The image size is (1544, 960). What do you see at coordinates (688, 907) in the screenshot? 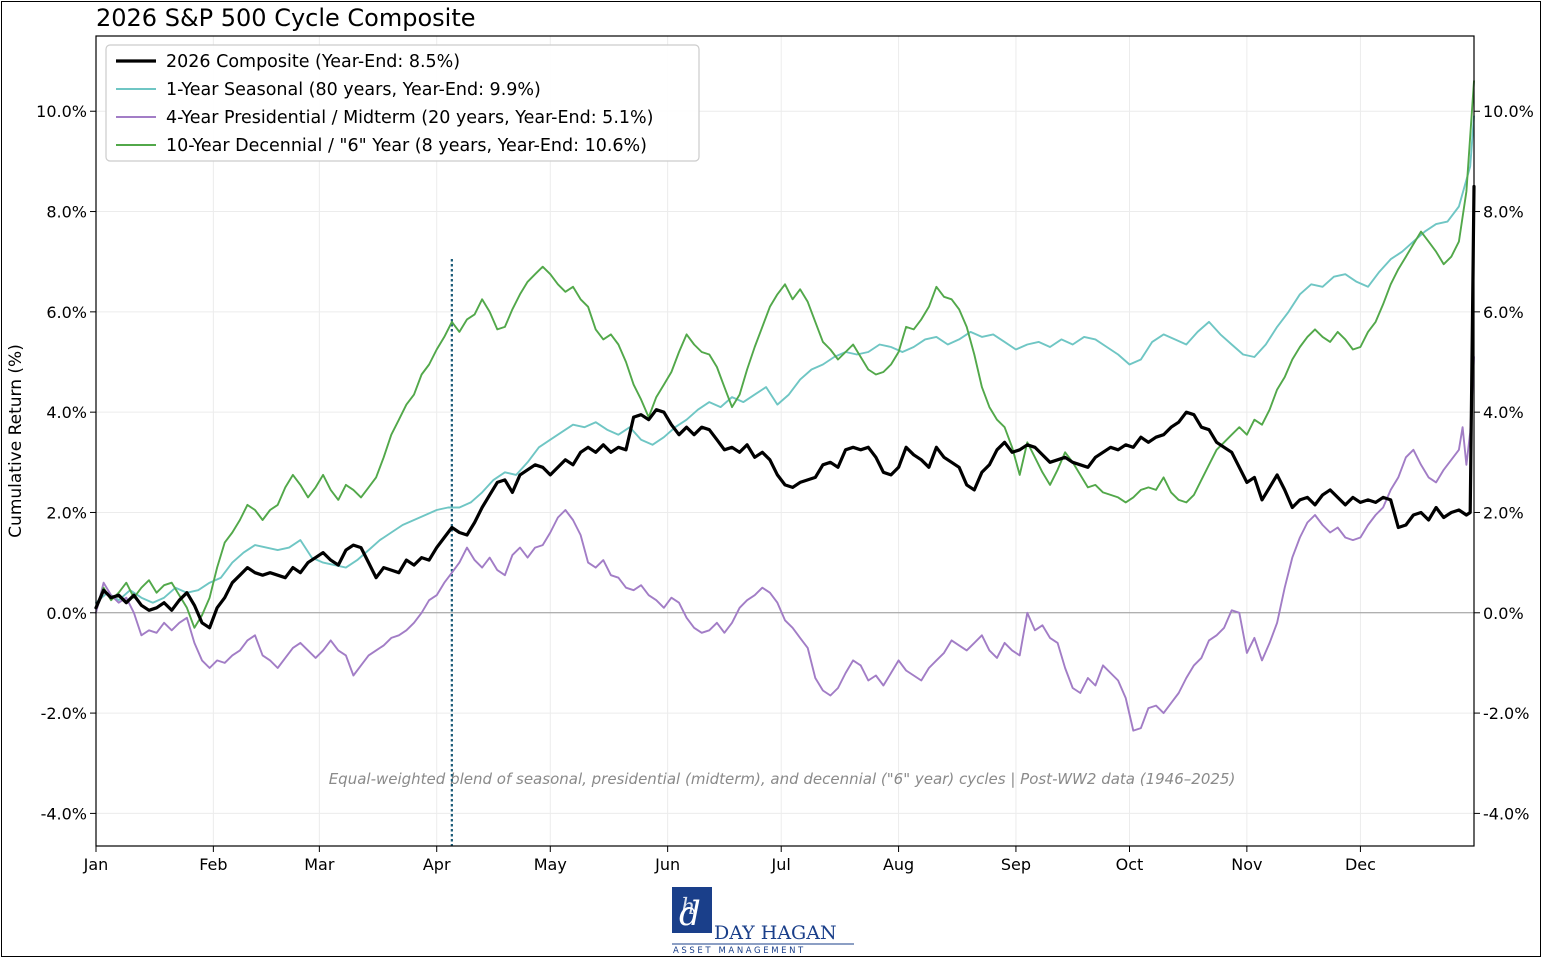
I see `logo-letter-h: h` at bounding box center [688, 907].